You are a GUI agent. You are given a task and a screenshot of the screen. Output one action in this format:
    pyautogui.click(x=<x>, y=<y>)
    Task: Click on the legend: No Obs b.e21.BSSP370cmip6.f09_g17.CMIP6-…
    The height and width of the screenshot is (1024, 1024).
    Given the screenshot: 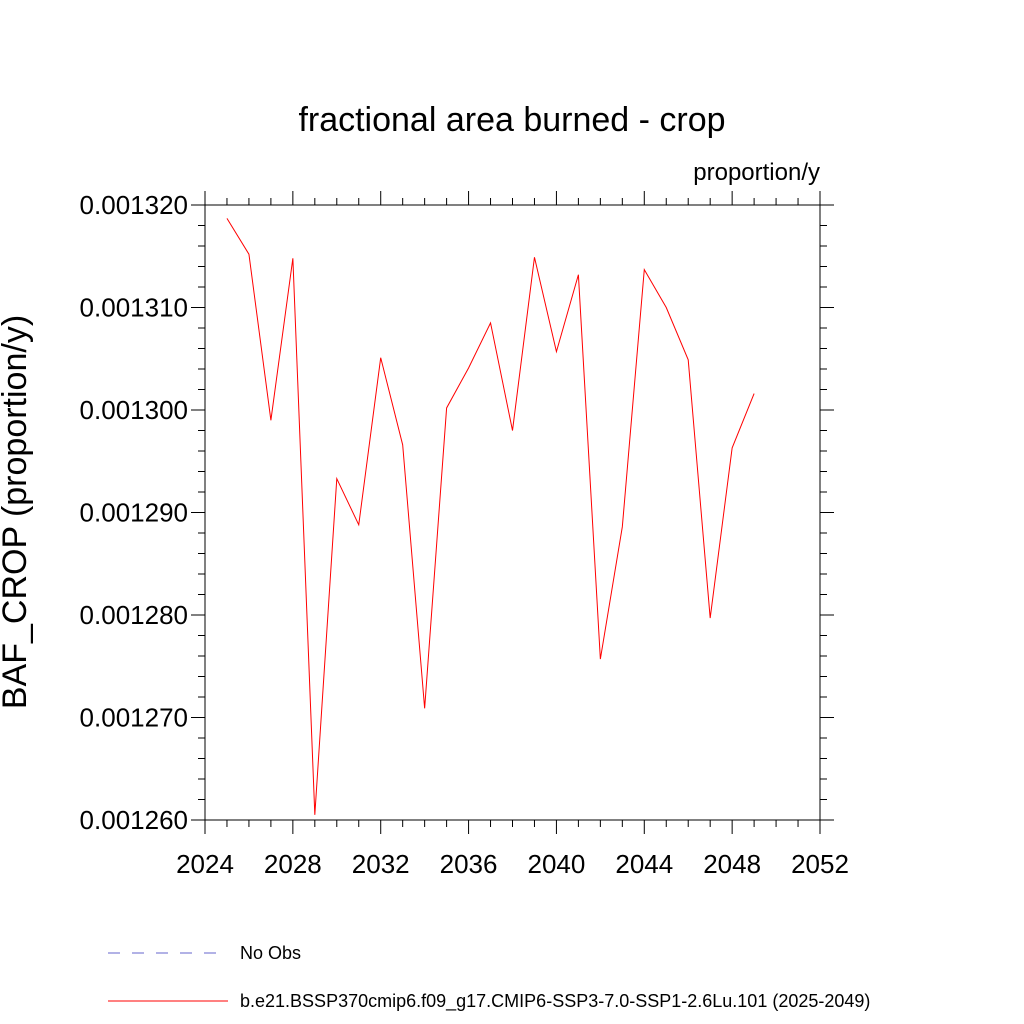 What is the action you would take?
    pyautogui.click(x=489, y=977)
    